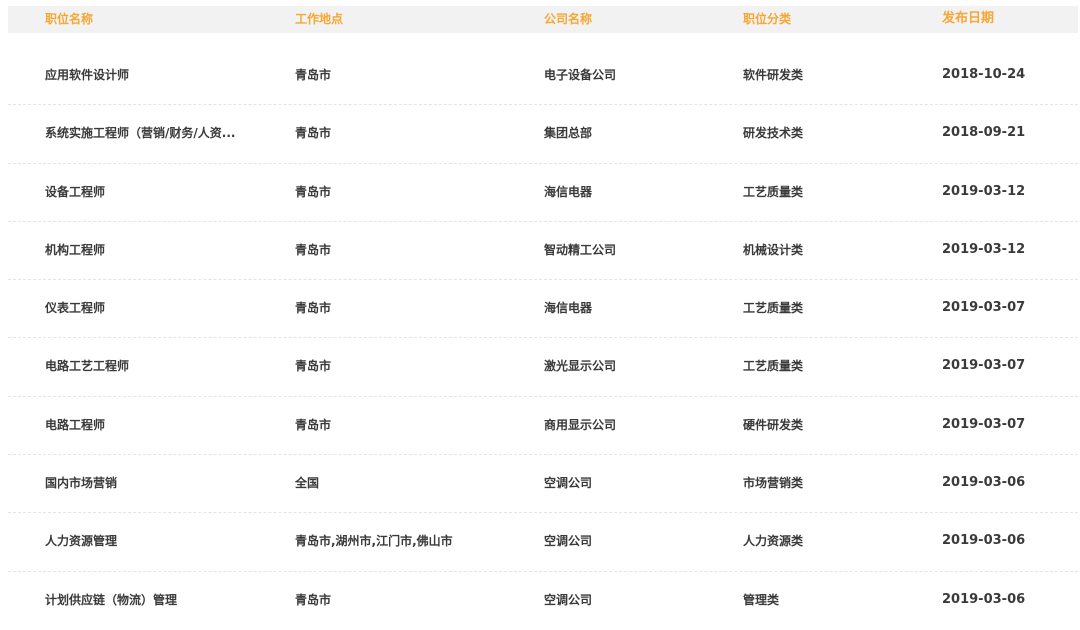 The image size is (1080, 630). Describe the element at coordinates (543, 484) in the screenshot. I see `table-row: 国内市场营销 全国 空调公司 市场营销类 2019-03-06` at that location.